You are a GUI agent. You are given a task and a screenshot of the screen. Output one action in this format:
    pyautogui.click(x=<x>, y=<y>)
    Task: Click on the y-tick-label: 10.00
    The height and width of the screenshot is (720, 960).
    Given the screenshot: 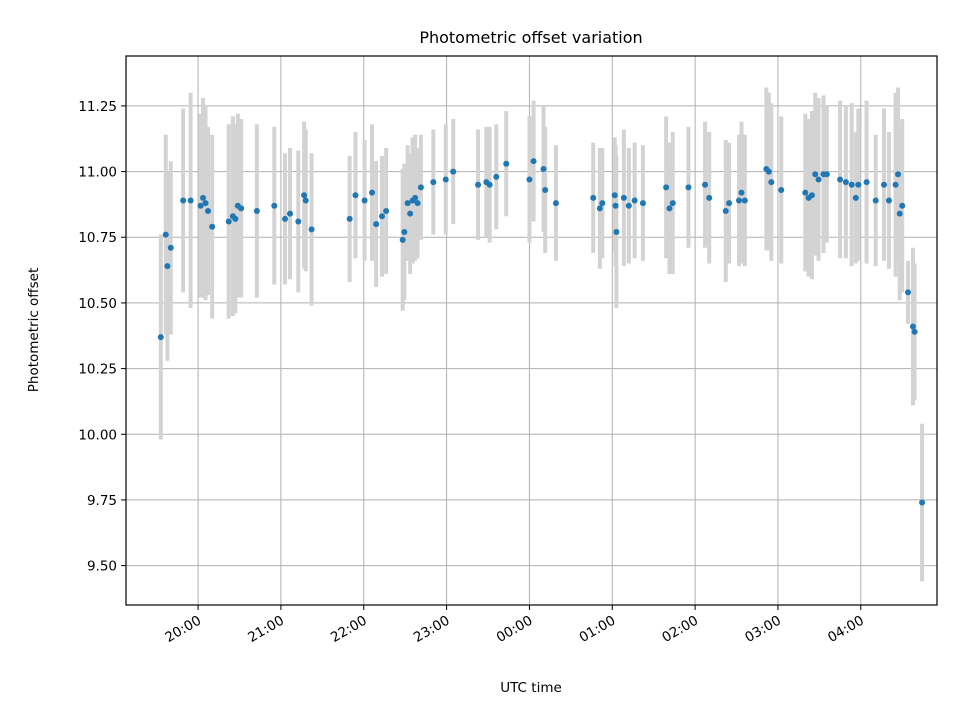 What is the action you would take?
    pyautogui.click(x=97, y=435)
    